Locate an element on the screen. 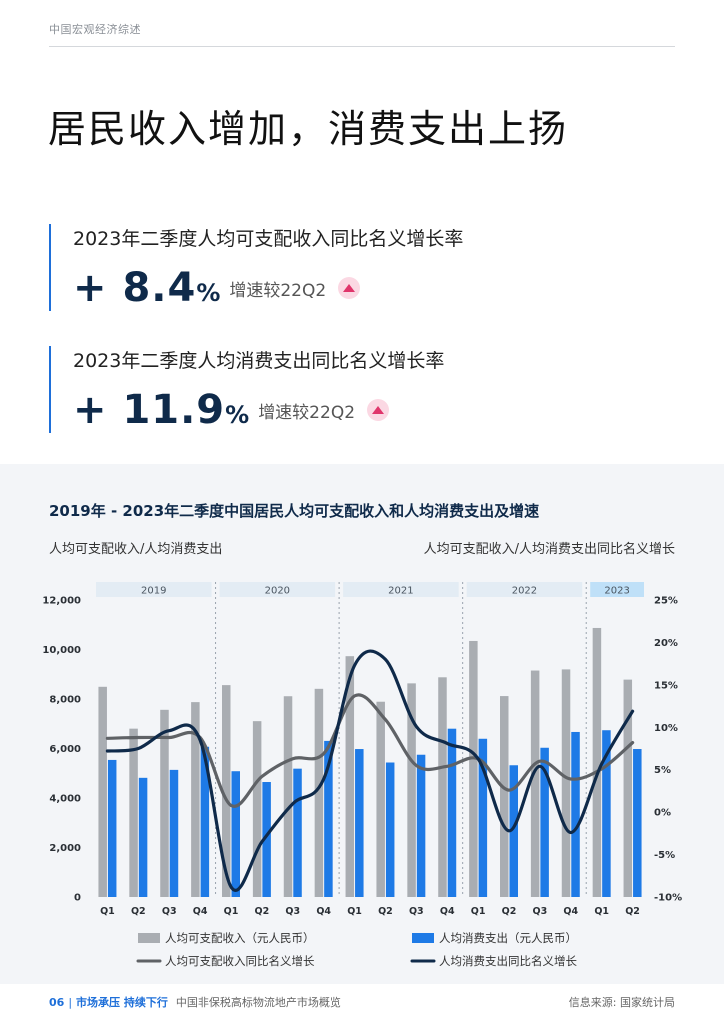  kpi-income-note: 增速较22Q2 is located at coordinates (278, 290).